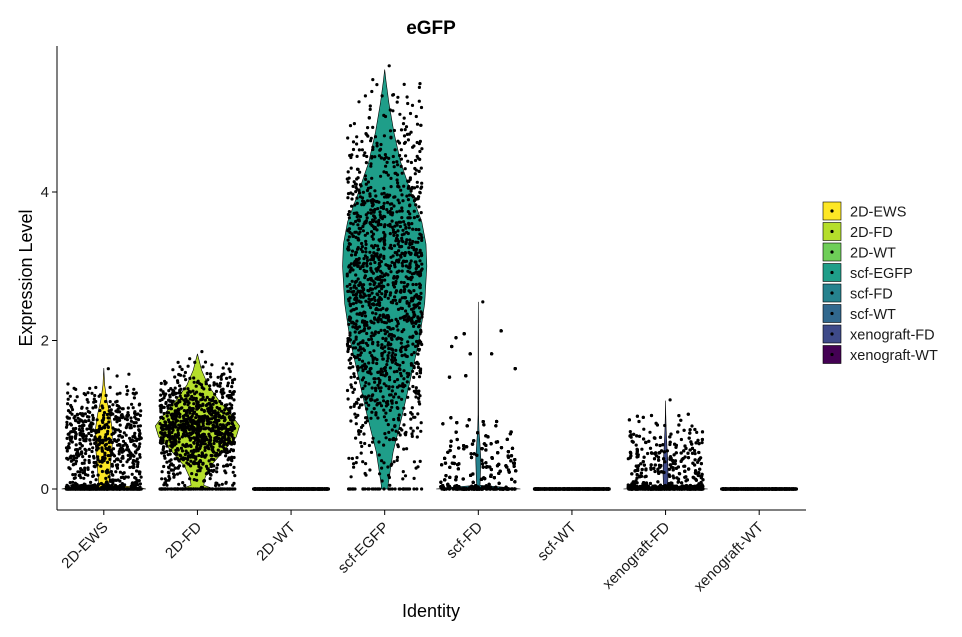  I want to click on points-2d-ews, so click(103, 429).